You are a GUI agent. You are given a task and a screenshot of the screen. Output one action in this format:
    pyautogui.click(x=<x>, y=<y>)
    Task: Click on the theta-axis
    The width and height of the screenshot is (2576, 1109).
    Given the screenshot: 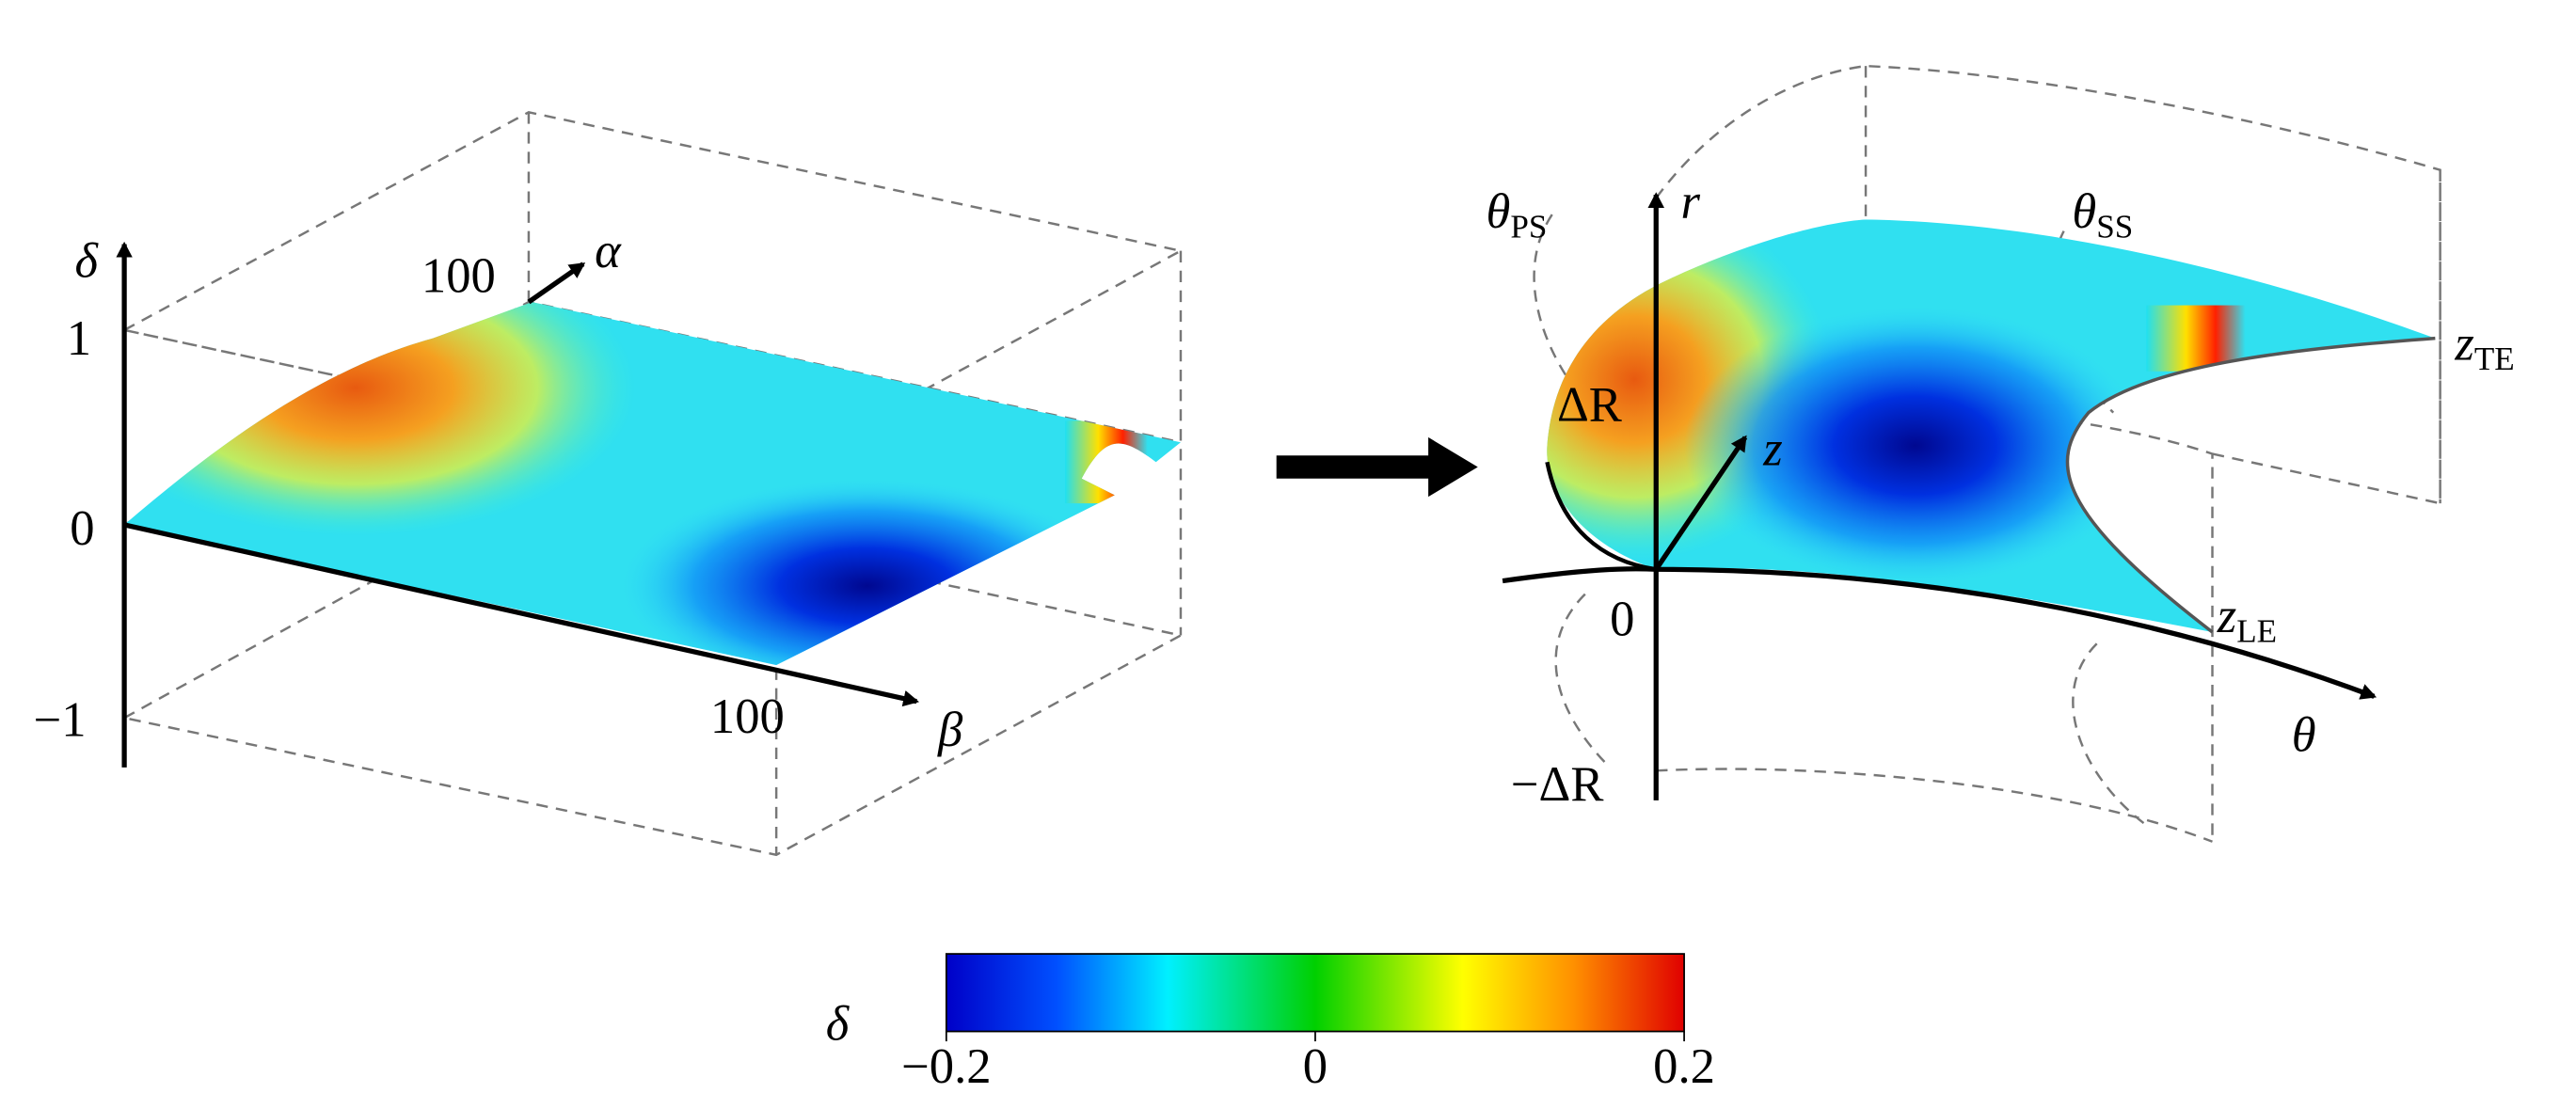 What is the action you would take?
    pyautogui.click(x=1939, y=633)
    